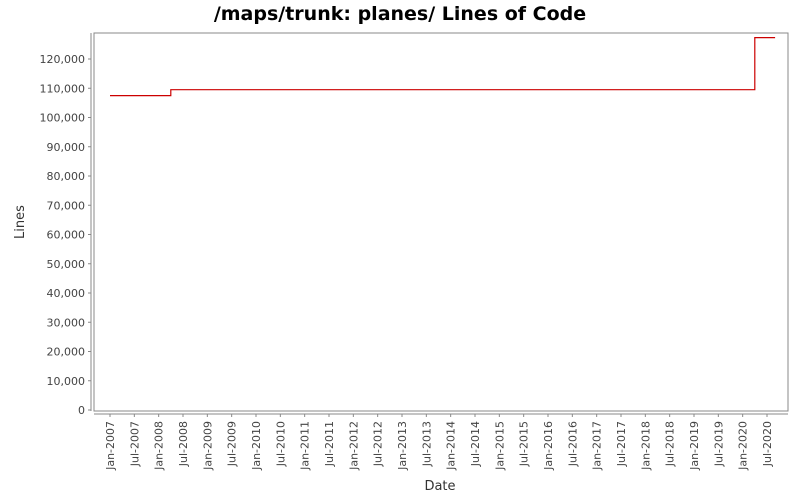 The image size is (800, 500). Describe the element at coordinates (329, 444) in the screenshot. I see `x-tick-label: Jul-2011` at that location.